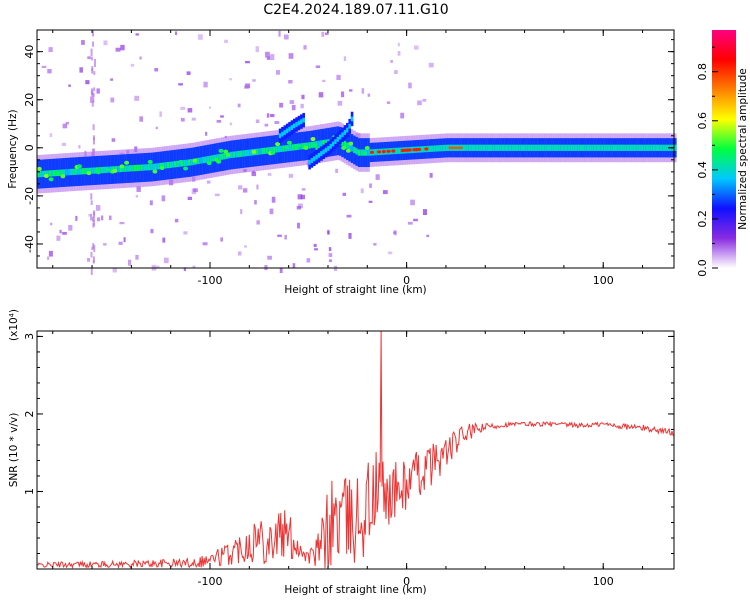 Image resolution: width=750 pixels, height=600 pixels. What do you see at coordinates (355, 10) in the screenshot?
I see `figure-title: C2E4.2024.189.07.11.G10` at bounding box center [355, 10].